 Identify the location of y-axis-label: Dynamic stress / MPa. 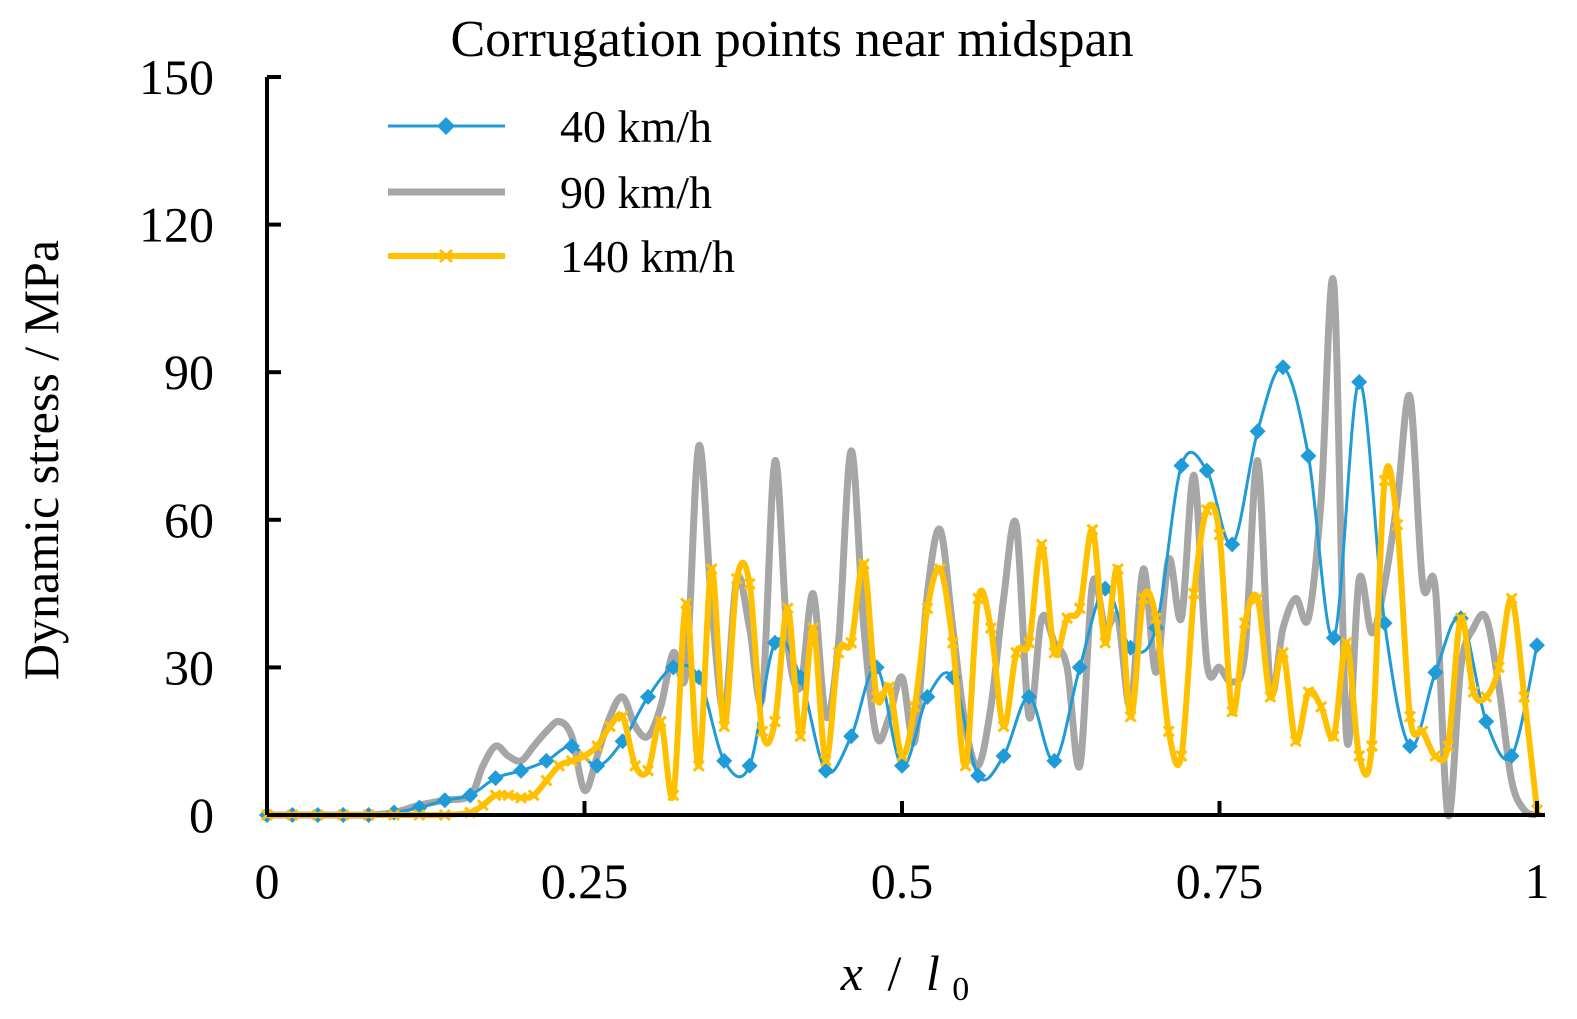
(41, 460).